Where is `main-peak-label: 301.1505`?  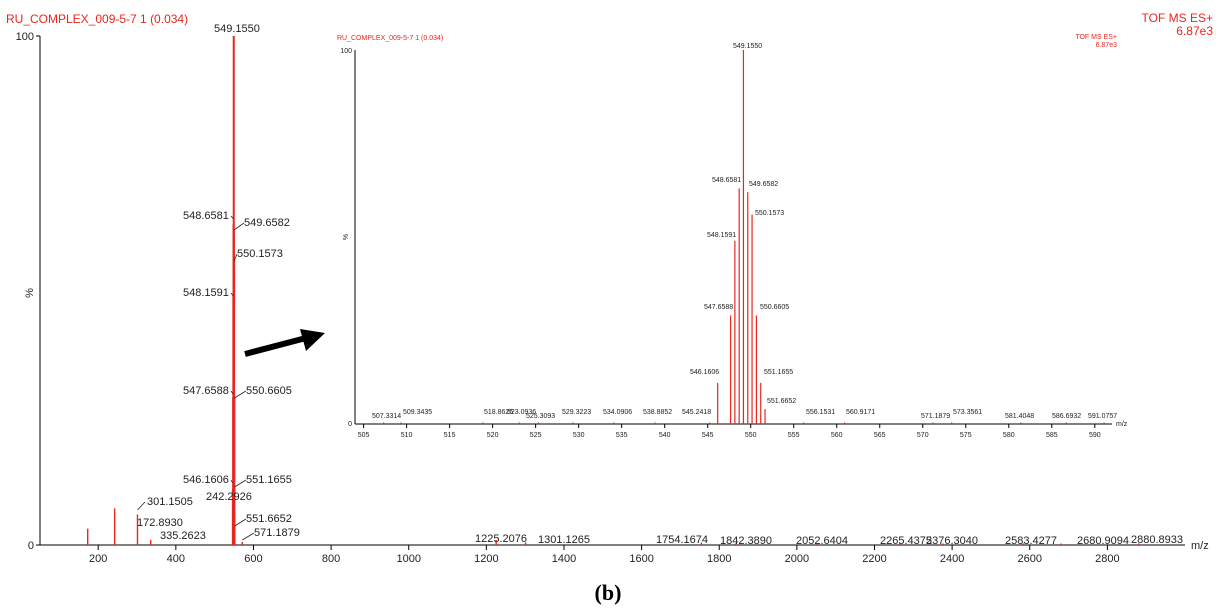
main-peak-label: 301.1505 is located at coordinates (170, 502).